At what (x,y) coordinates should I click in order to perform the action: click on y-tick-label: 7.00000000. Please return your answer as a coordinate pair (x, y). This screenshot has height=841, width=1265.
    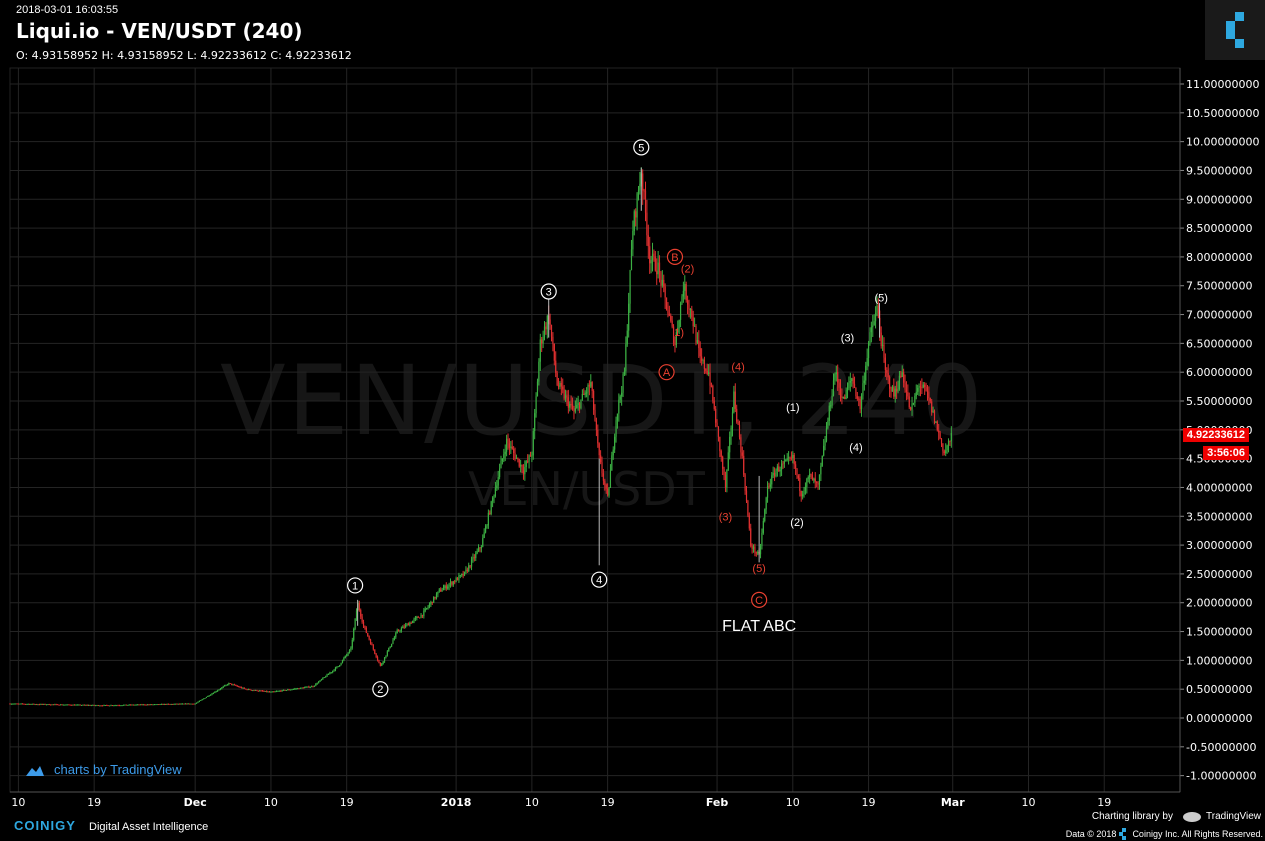
    Looking at the image, I should click on (1219, 315).